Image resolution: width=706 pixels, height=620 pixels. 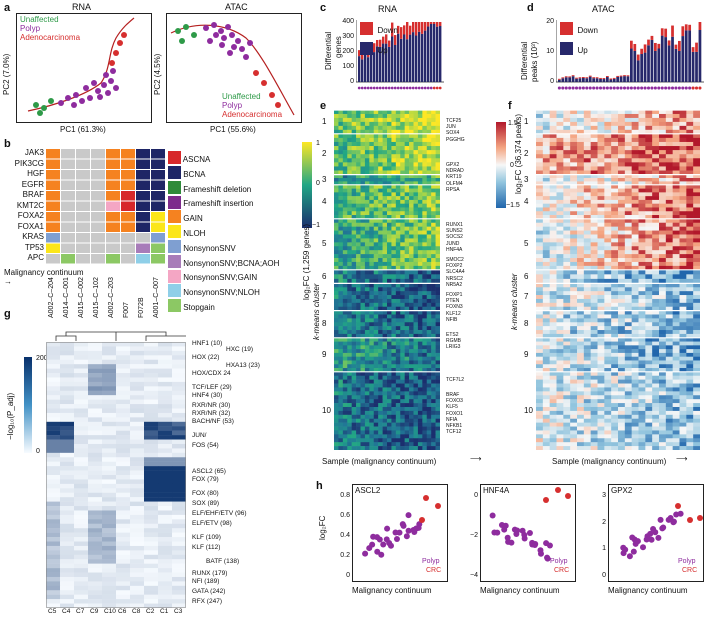 I want to click on b-grid-cell, so click(x=113, y=217).